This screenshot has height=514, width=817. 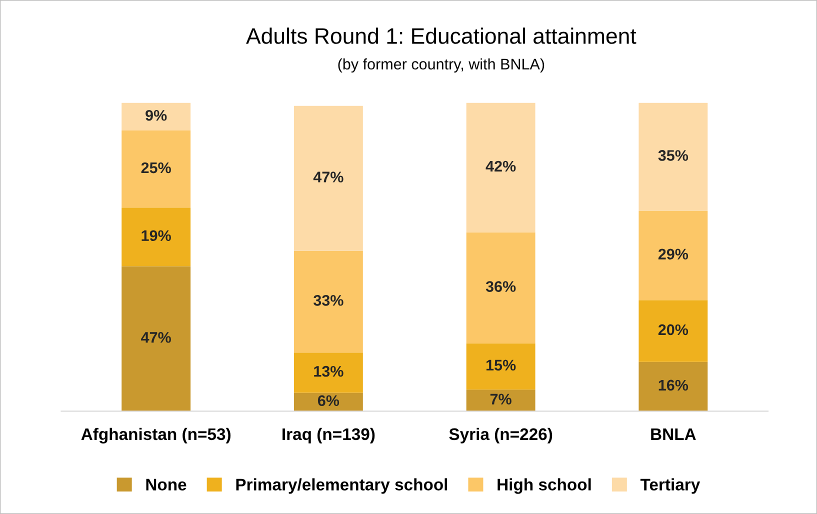 I want to click on data-label: 7%, so click(x=501, y=399).